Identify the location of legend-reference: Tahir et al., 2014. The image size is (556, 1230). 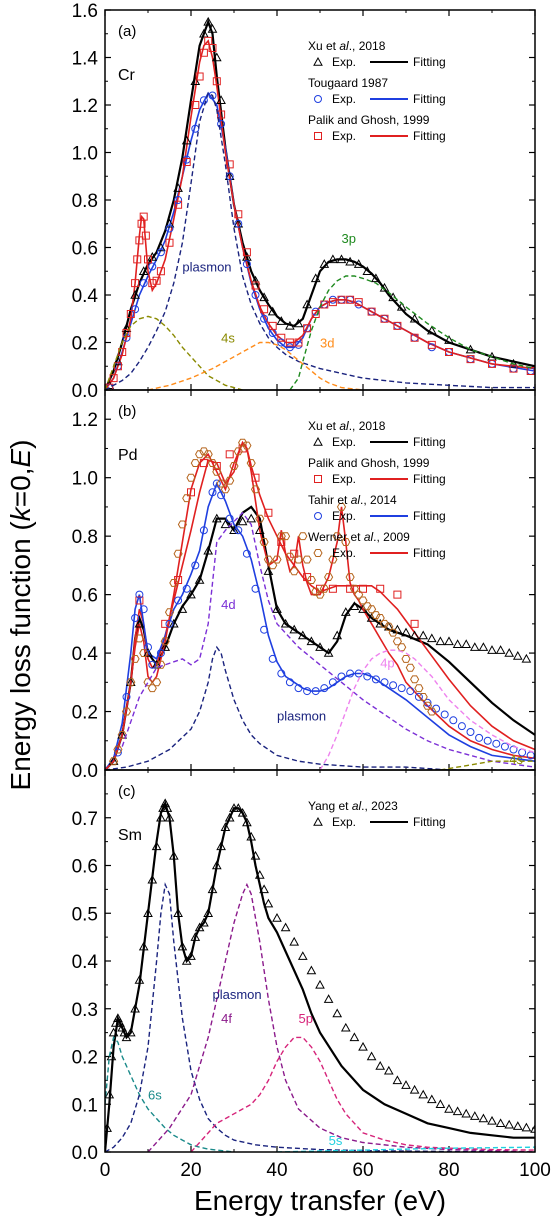
(352, 500).